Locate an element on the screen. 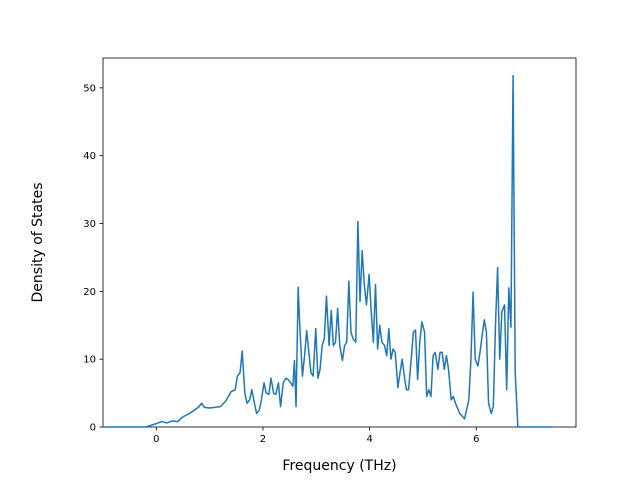  x-tick-label: 4 is located at coordinates (369, 439).